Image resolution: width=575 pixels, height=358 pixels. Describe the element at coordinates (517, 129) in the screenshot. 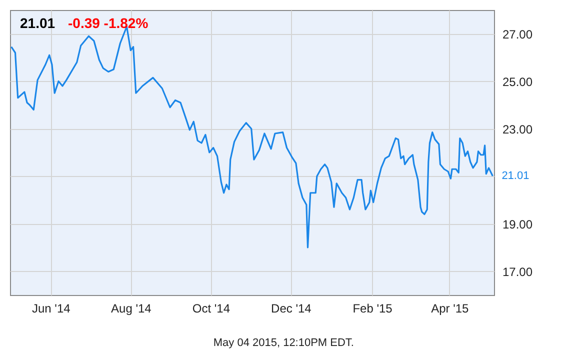

I see `y-tick-label: 23.00` at that location.